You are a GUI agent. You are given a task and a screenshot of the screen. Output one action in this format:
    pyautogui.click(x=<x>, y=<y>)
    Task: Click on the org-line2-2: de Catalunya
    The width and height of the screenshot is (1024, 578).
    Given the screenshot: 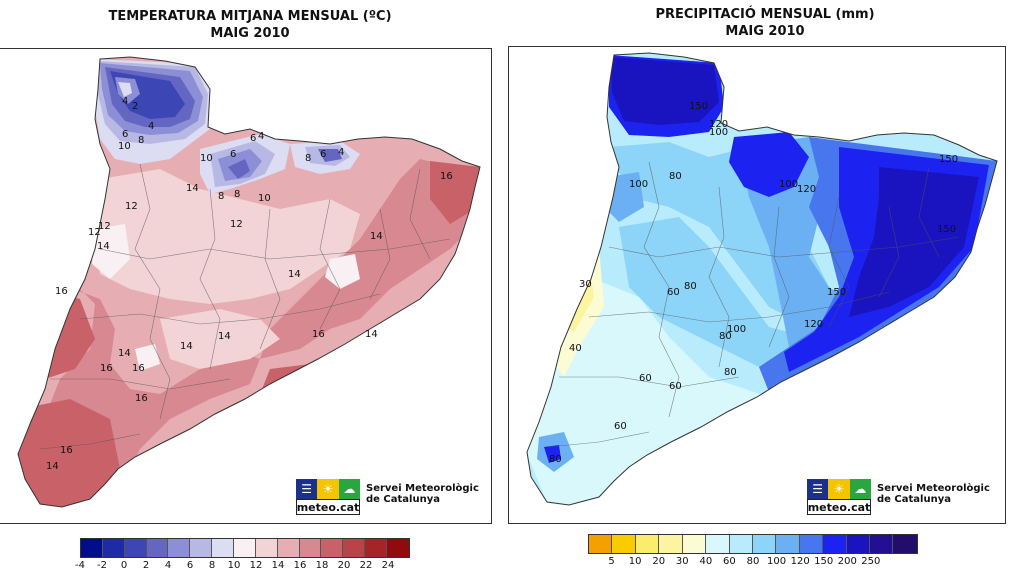 What is the action you would take?
    pyautogui.click(x=914, y=499)
    